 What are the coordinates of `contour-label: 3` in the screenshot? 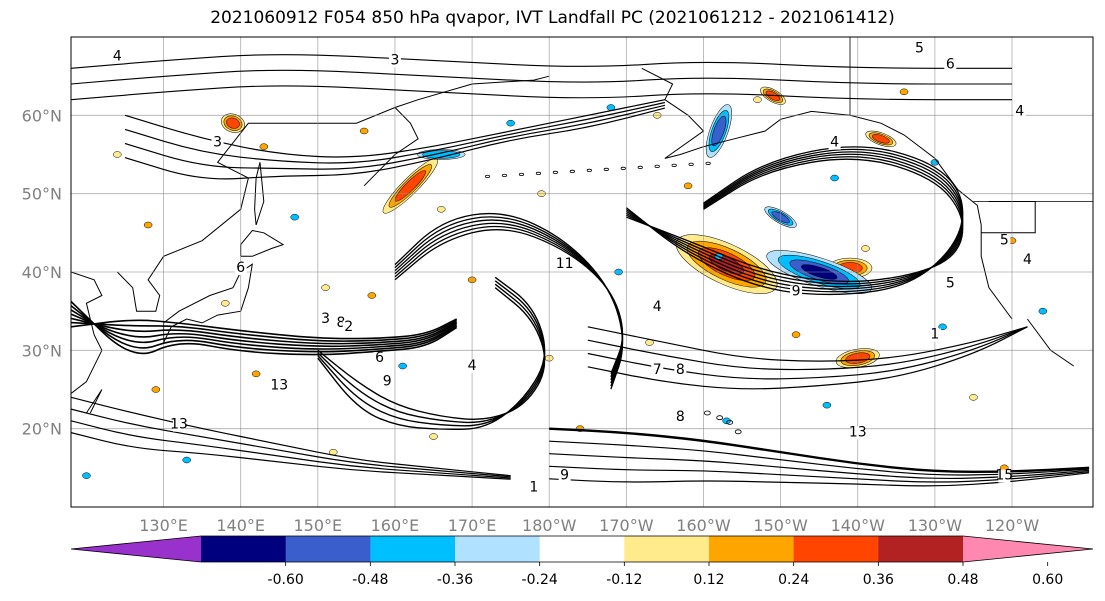 It's located at (394, 60).